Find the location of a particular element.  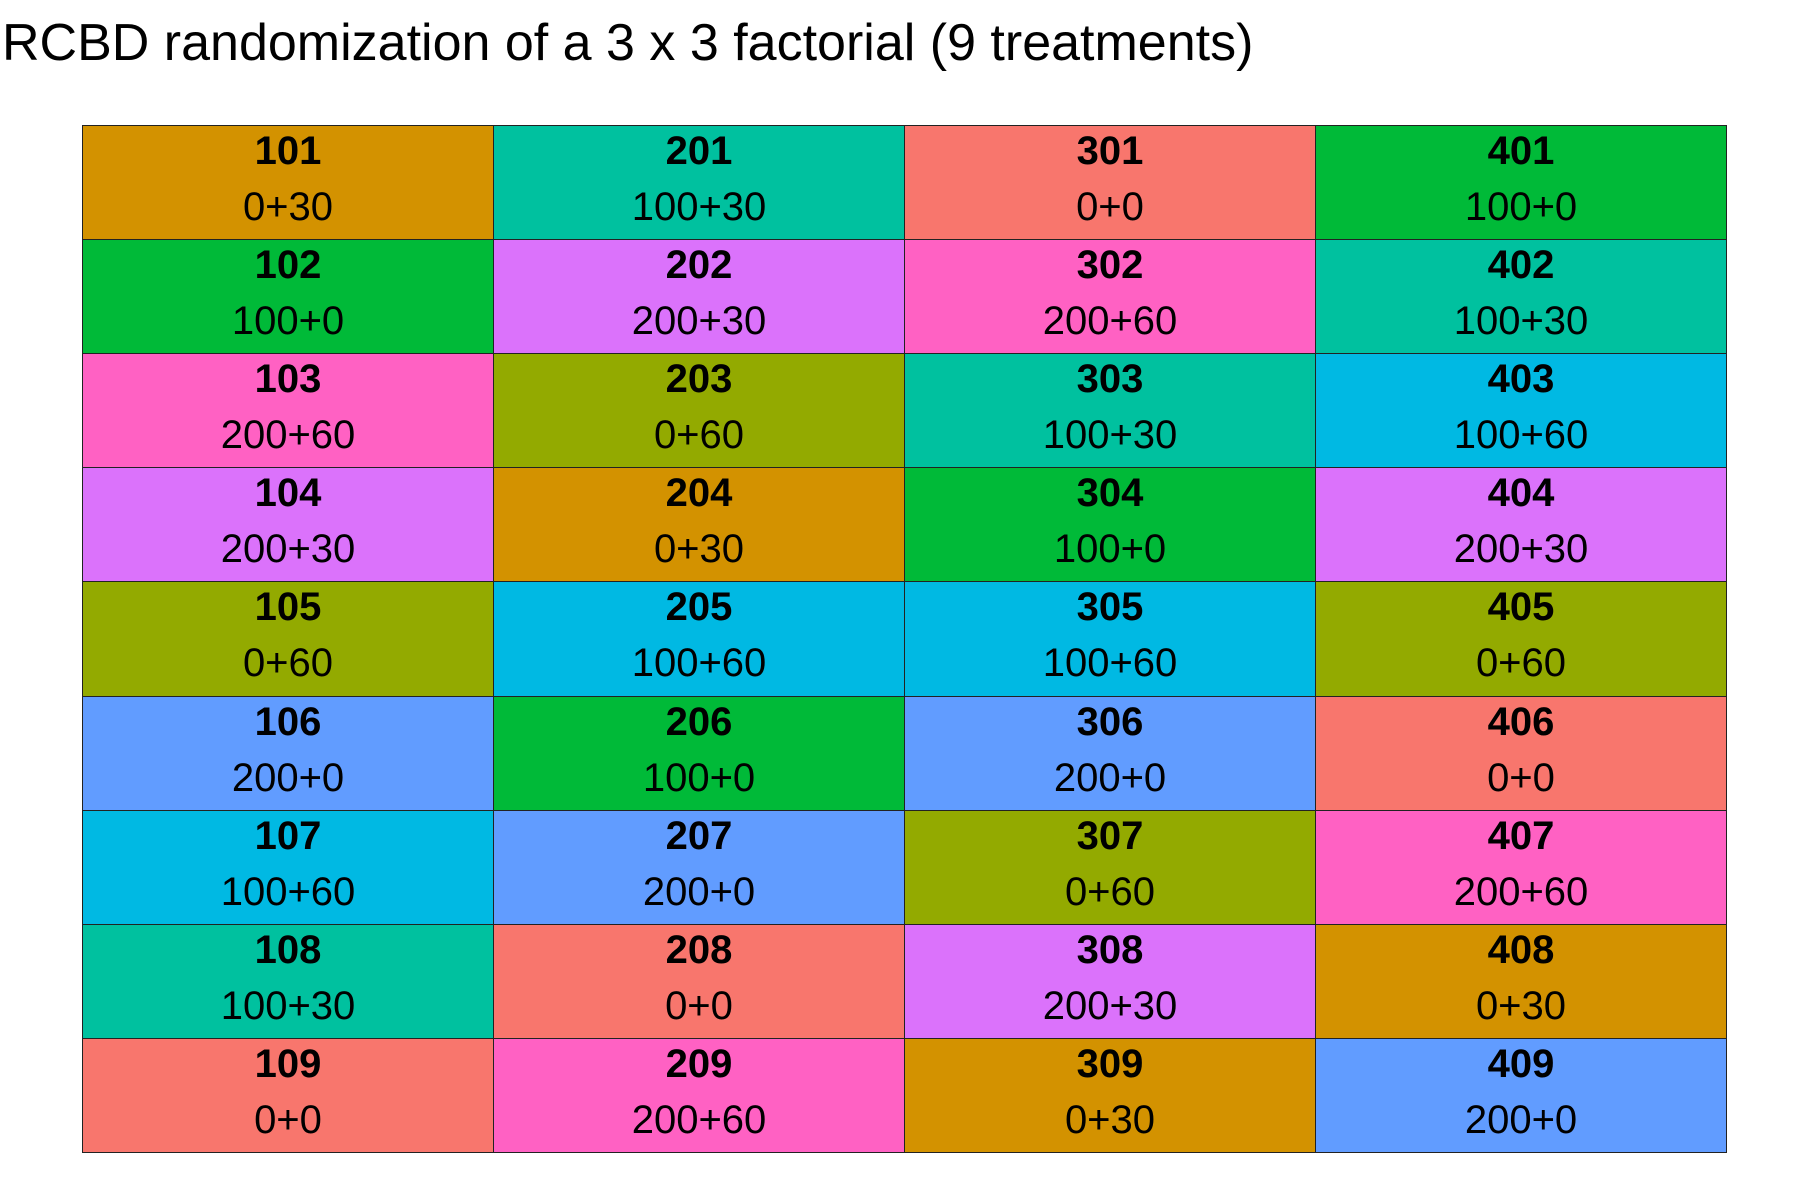

plot-id-label: 104 is located at coordinates (288, 493).